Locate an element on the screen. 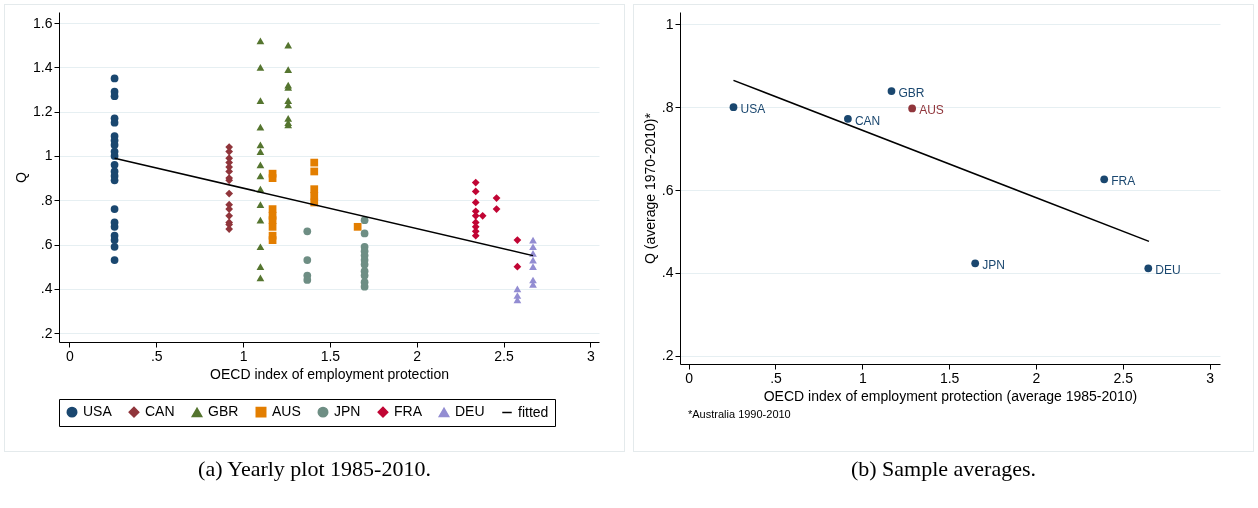  x-axis-title: OECD index of employment protection is located at coordinates (329, 373).